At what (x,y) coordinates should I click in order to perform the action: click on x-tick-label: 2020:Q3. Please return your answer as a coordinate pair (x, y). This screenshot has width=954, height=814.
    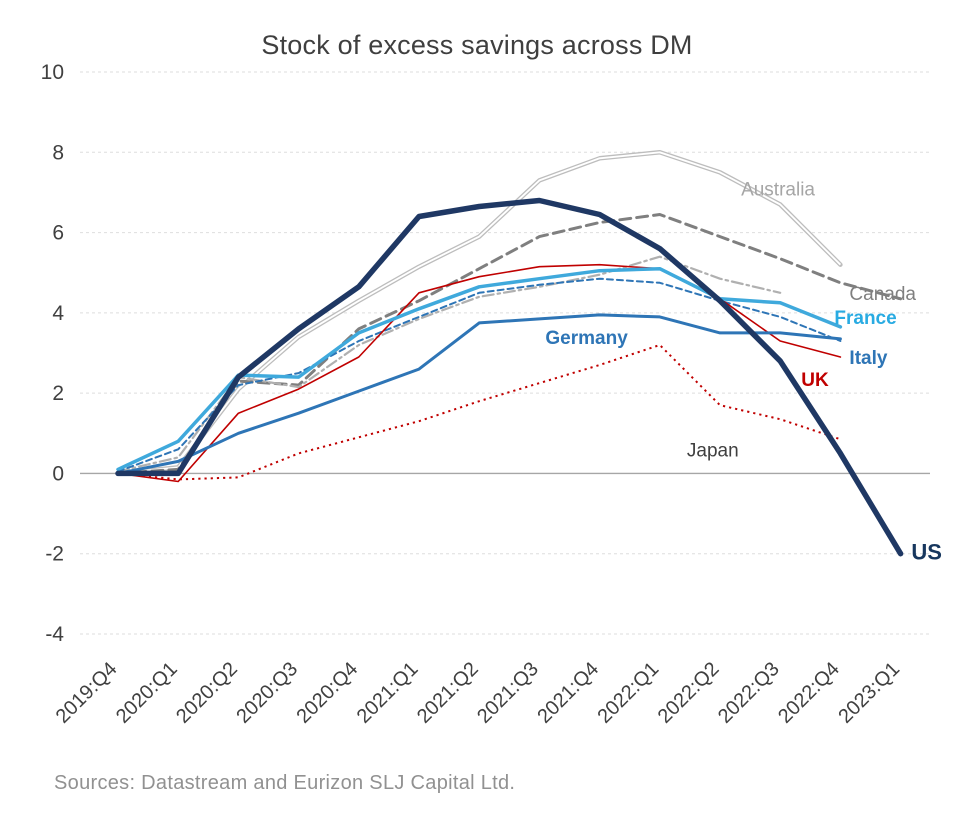
    Looking at the image, I should click on (267, 693).